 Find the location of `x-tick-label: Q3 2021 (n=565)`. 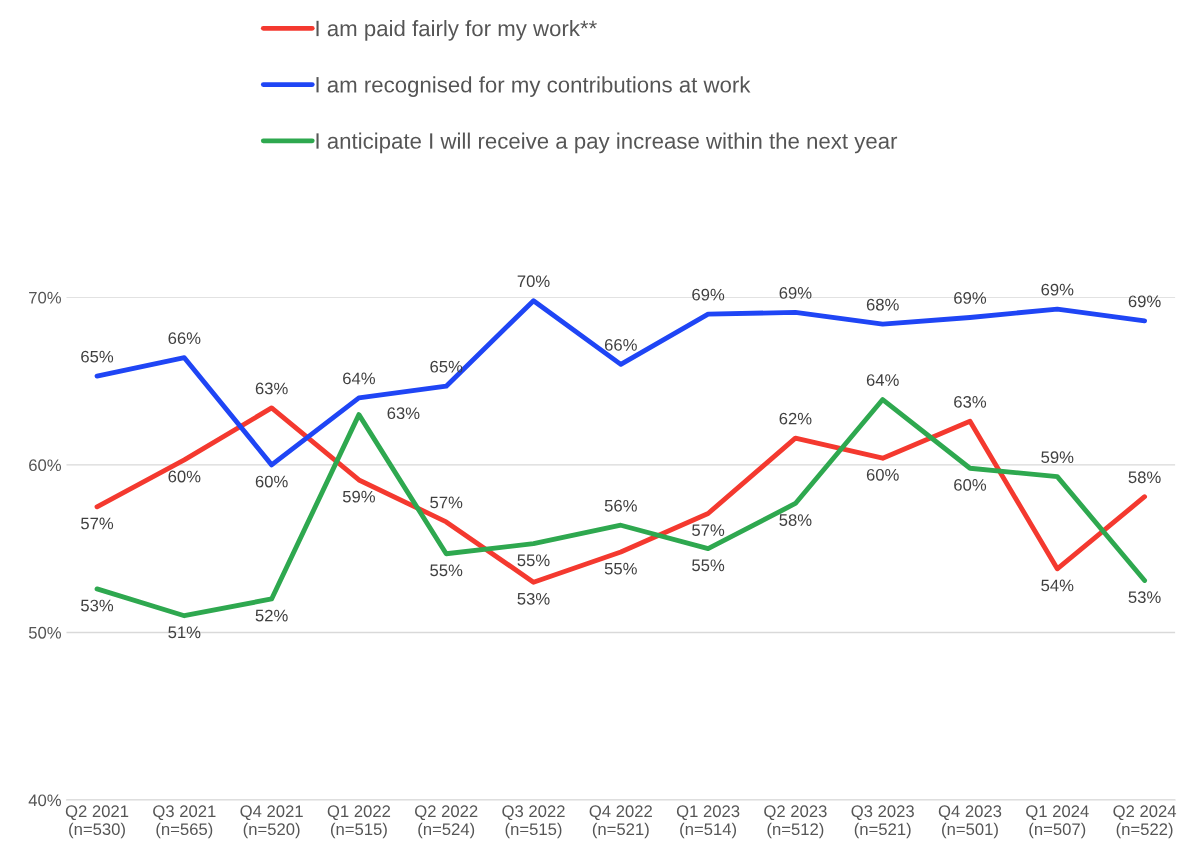

x-tick-label: Q3 2021 (n=565) is located at coordinates (184, 822).